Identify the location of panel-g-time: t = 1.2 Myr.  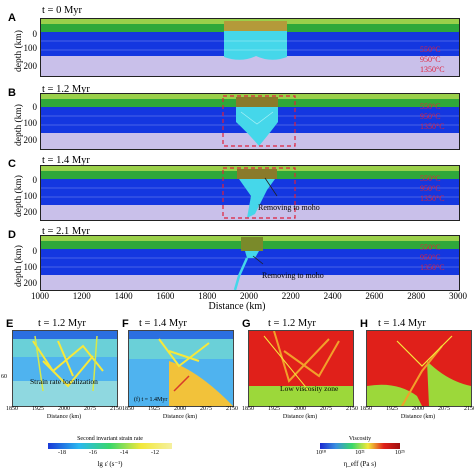
(292, 323).